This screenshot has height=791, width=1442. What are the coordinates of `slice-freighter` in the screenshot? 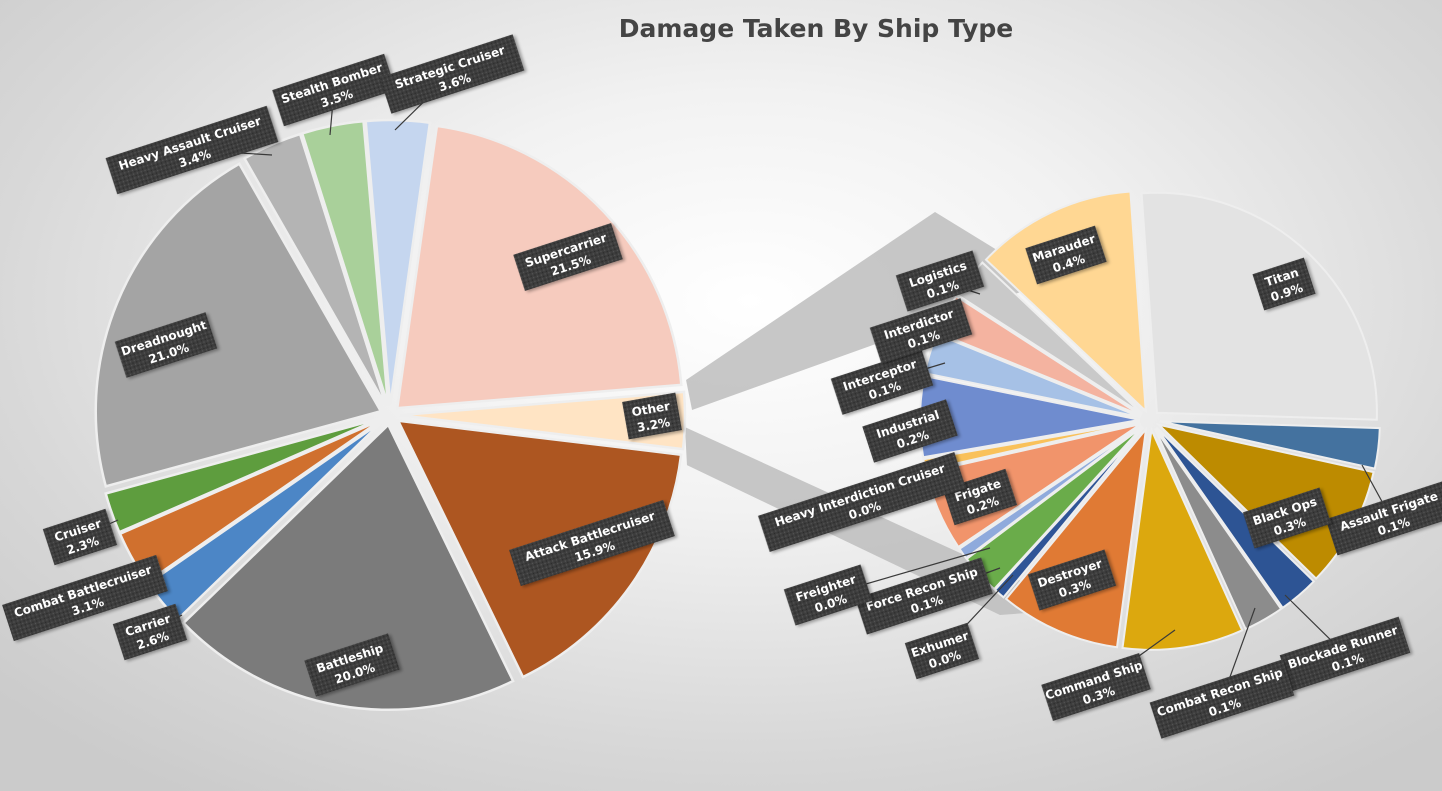 It's located at (1050, 492).